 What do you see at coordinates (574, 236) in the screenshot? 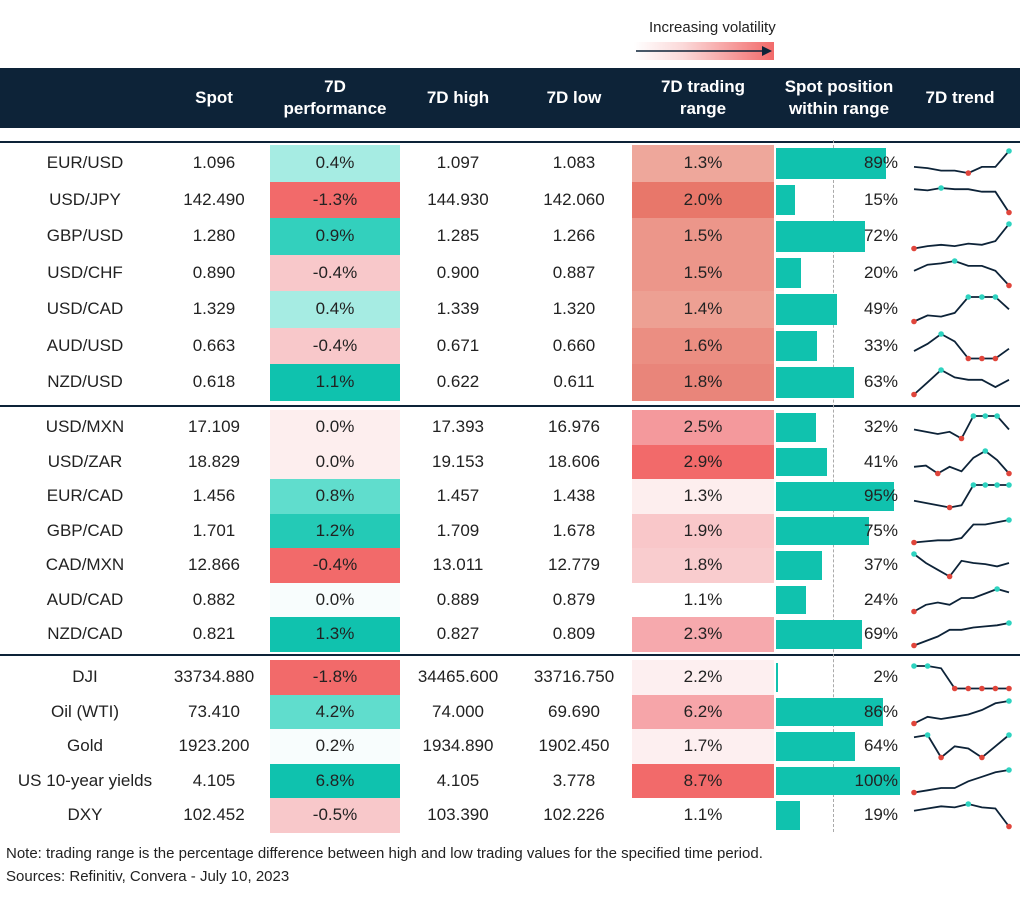
I see `low-value: 1.266` at bounding box center [574, 236].